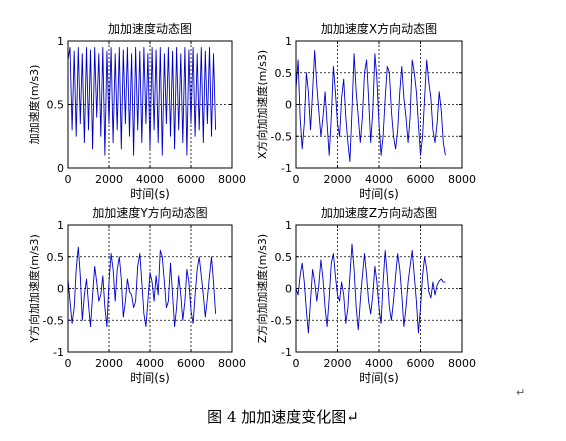 This screenshot has width=566, height=441. What do you see at coordinates (283, 417) in the screenshot?
I see `figure-caption: 图 4 加加速度变化图↵` at bounding box center [283, 417].